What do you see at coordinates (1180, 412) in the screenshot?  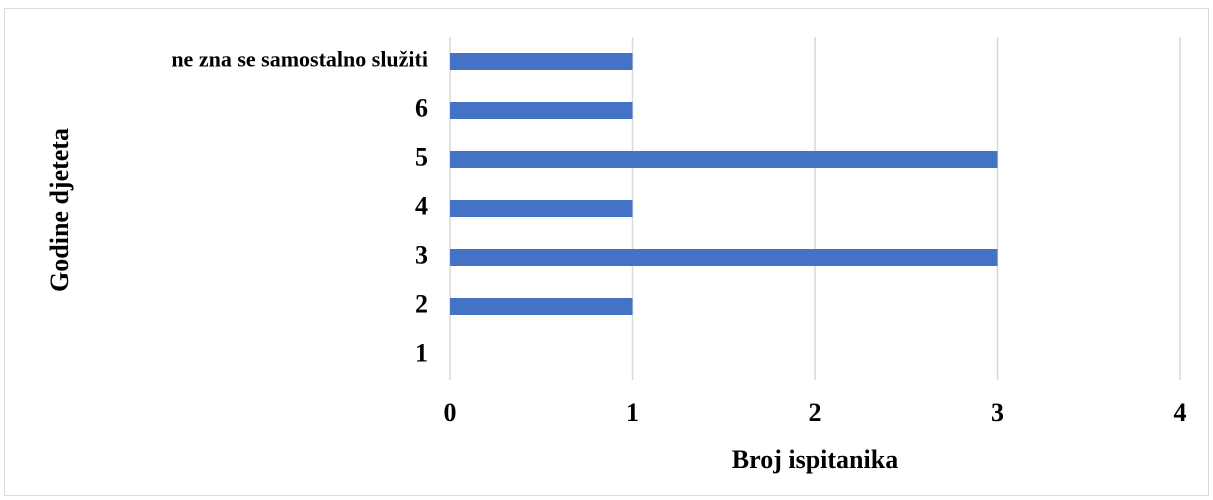 I see `x-tick-label: 4` at bounding box center [1180, 412].